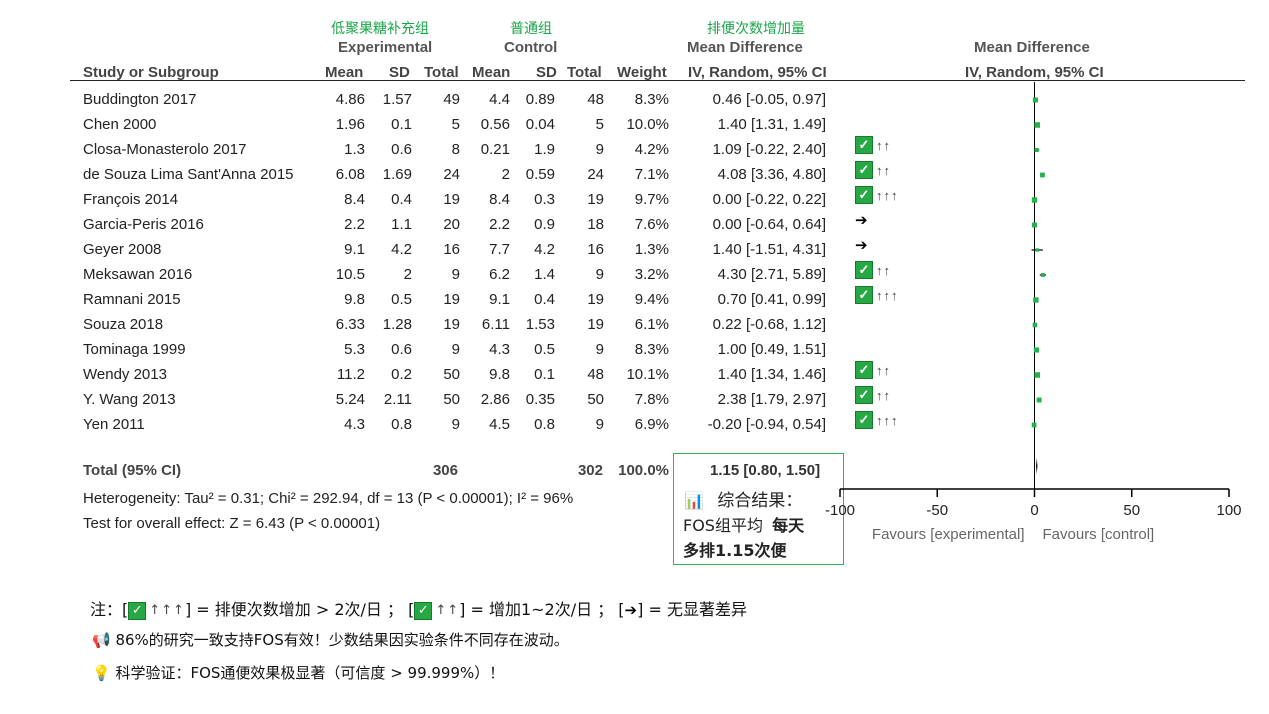  What do you see at coordinates (495, 399) in the screenshot?
I see `ctrl-mean: 2.86` at bounding box center [495, 399].